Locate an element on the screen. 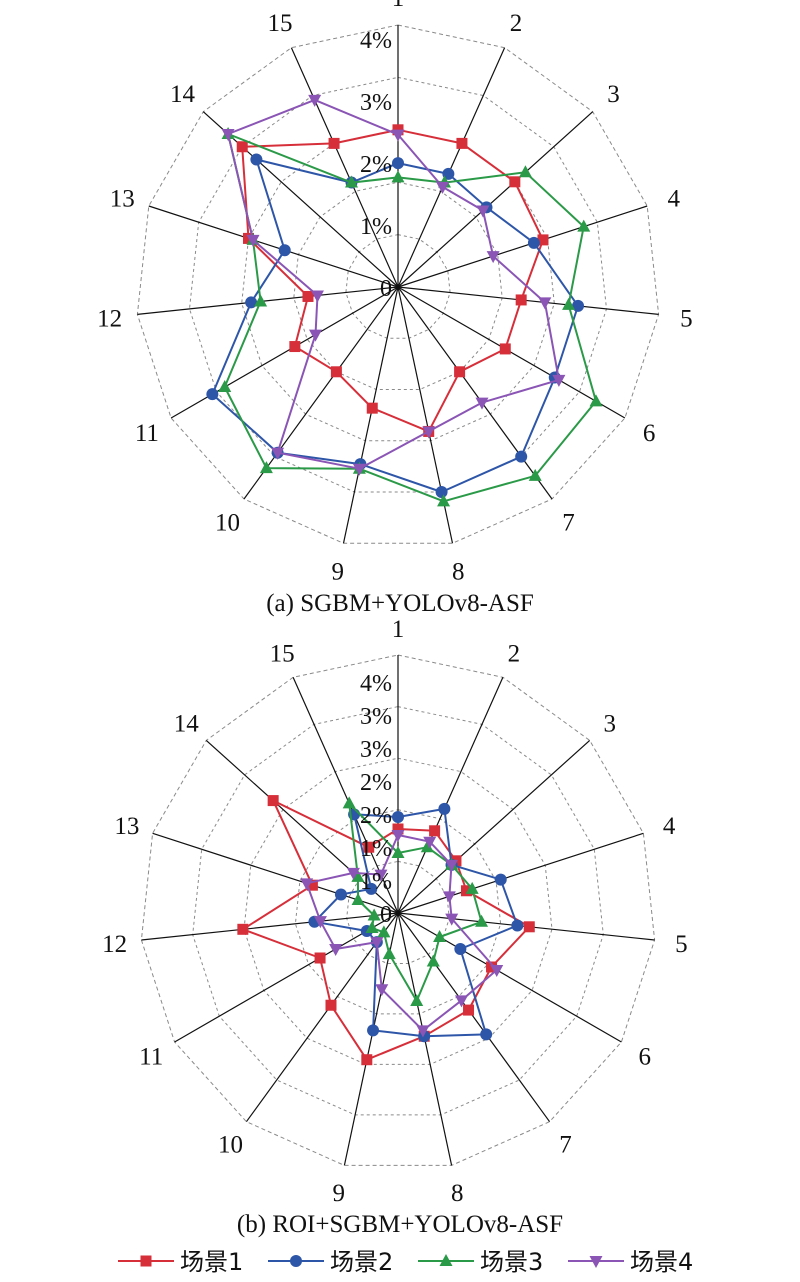 Image resolution: width=800 pixels, height=1282 pixels. radial-tick-label: 3% is located at coordinates (376, 717).